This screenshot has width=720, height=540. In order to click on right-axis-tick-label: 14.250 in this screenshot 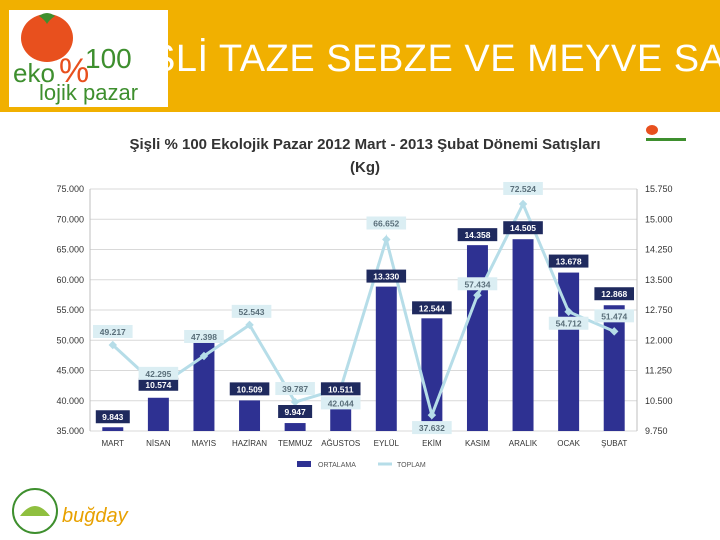, I will do `click(659, 250)`.